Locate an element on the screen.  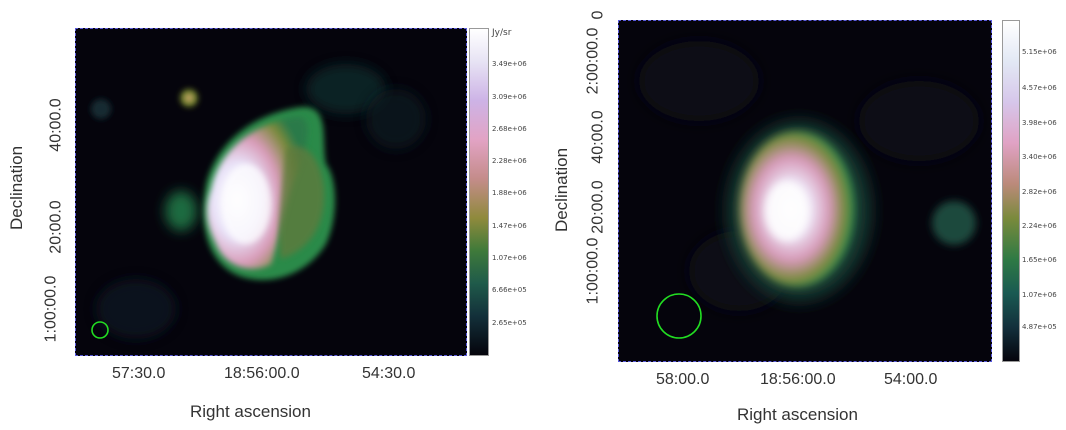
right-y-tick: 20:00.0 is located at coordinates (598, 207).